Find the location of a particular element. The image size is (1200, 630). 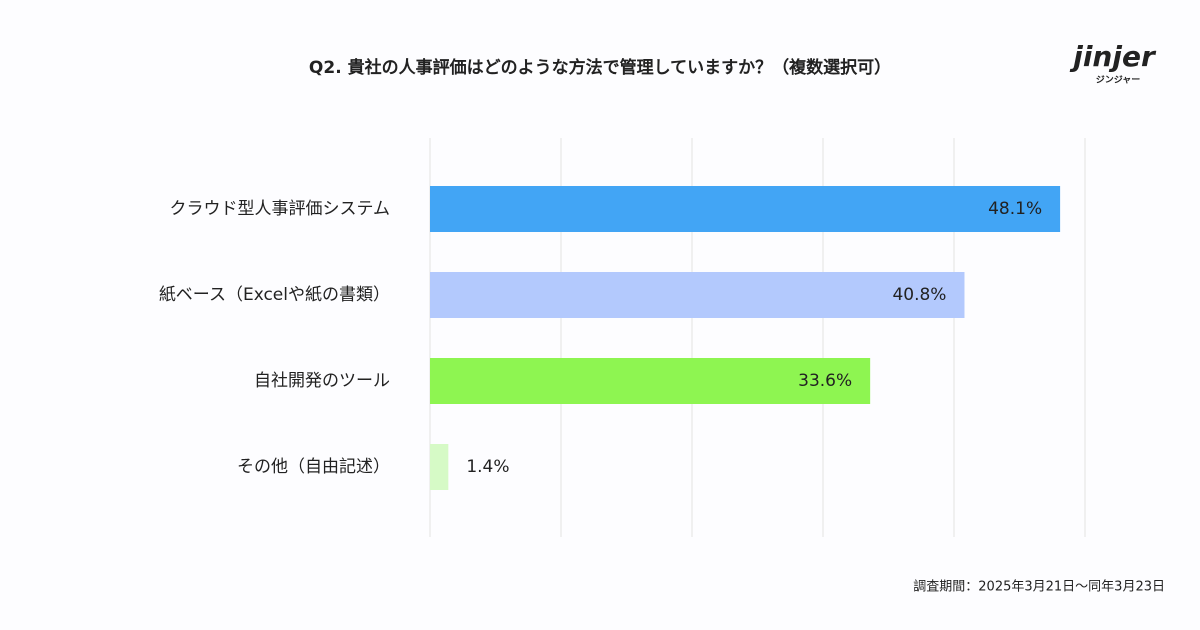

logo: jinjer is located at coordinates (1113, 56).